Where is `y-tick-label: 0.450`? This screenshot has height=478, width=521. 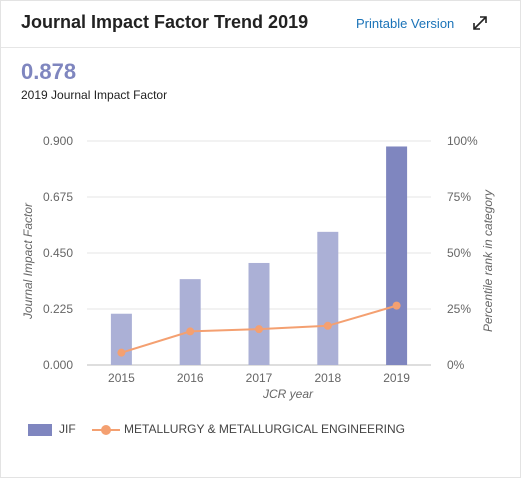
y-tick-label: 0.450 is located at coordinates (58, 253).